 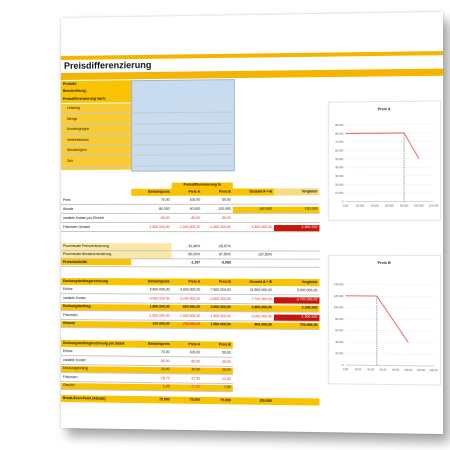 I want to click on table-cell: -3.700.000,00, so click(x=295, y=299).